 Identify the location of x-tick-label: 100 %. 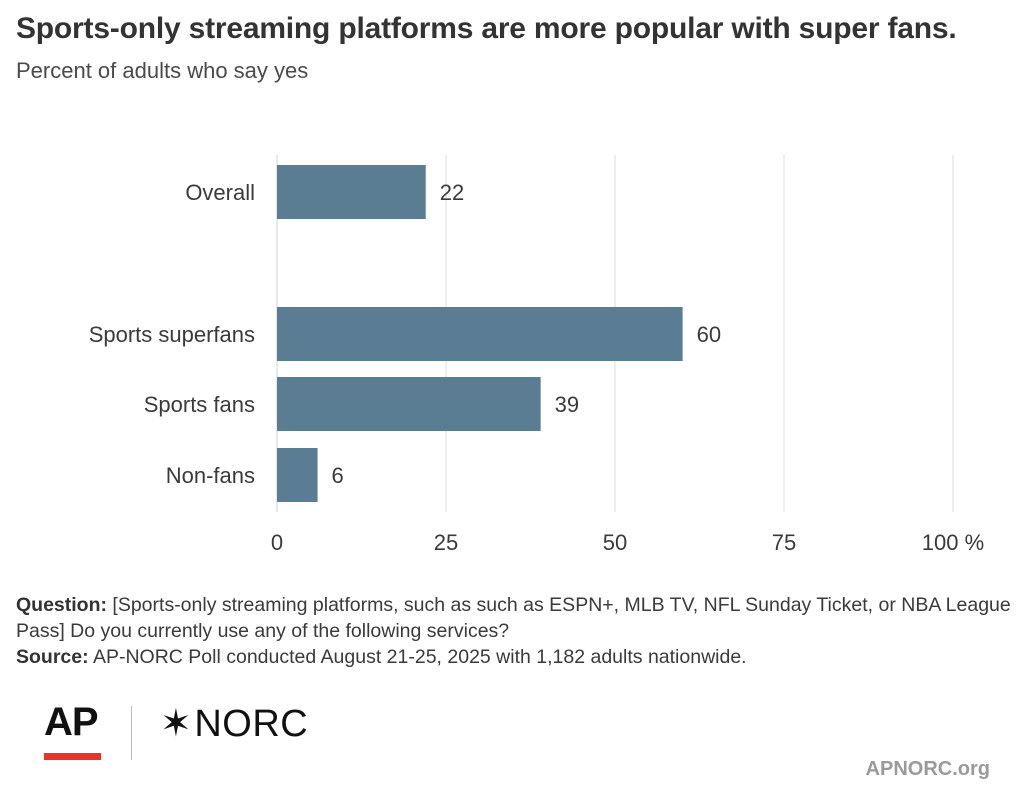
(953, 542).